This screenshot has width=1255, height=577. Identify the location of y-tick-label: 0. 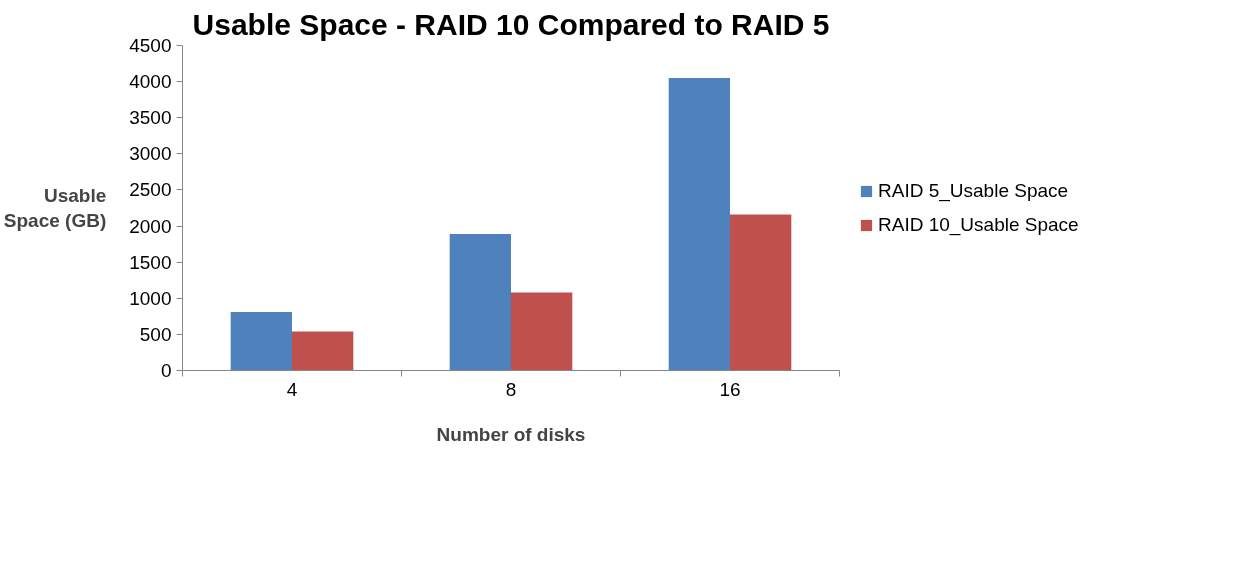
(166, 370).